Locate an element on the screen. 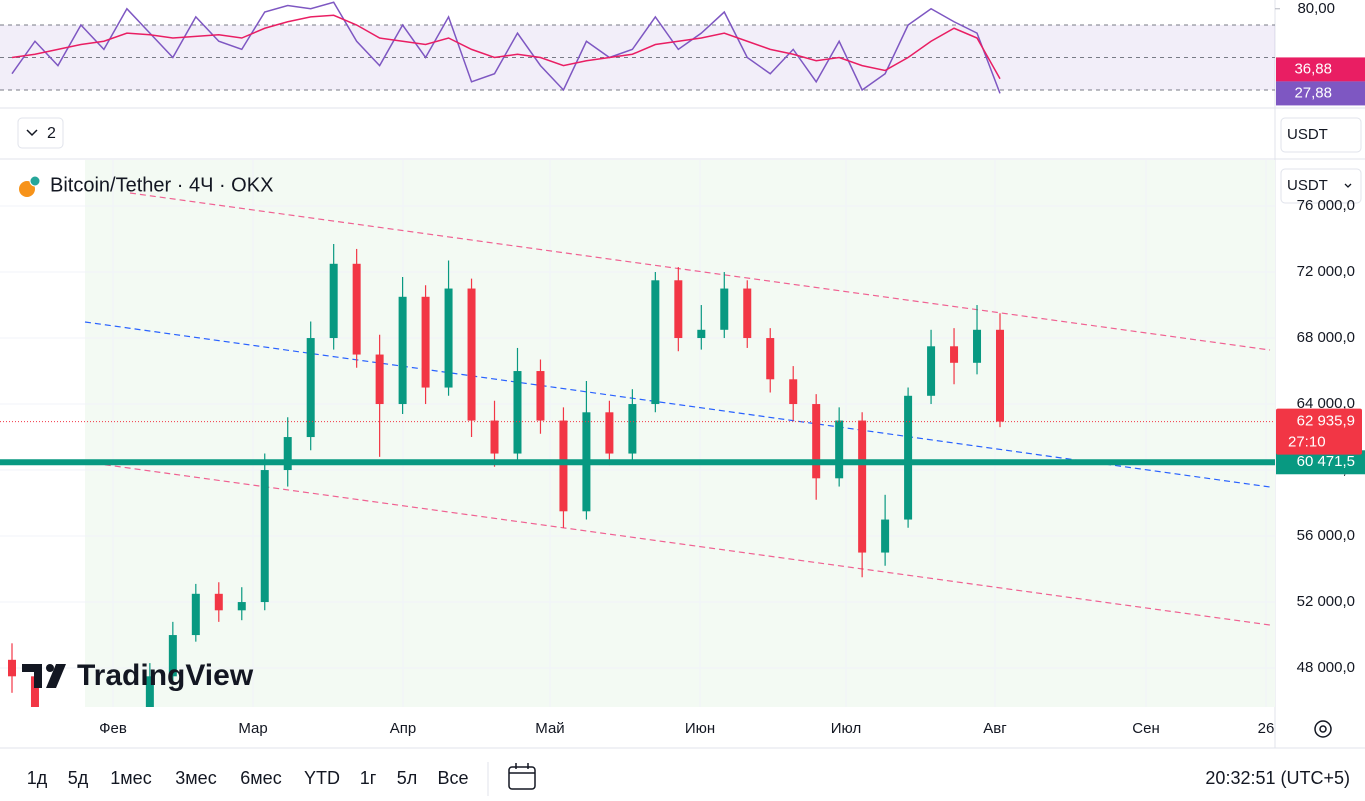 The image size is (1365, 801). y-tick-label: 56 000,0 is located at coordinates (1326, 535).